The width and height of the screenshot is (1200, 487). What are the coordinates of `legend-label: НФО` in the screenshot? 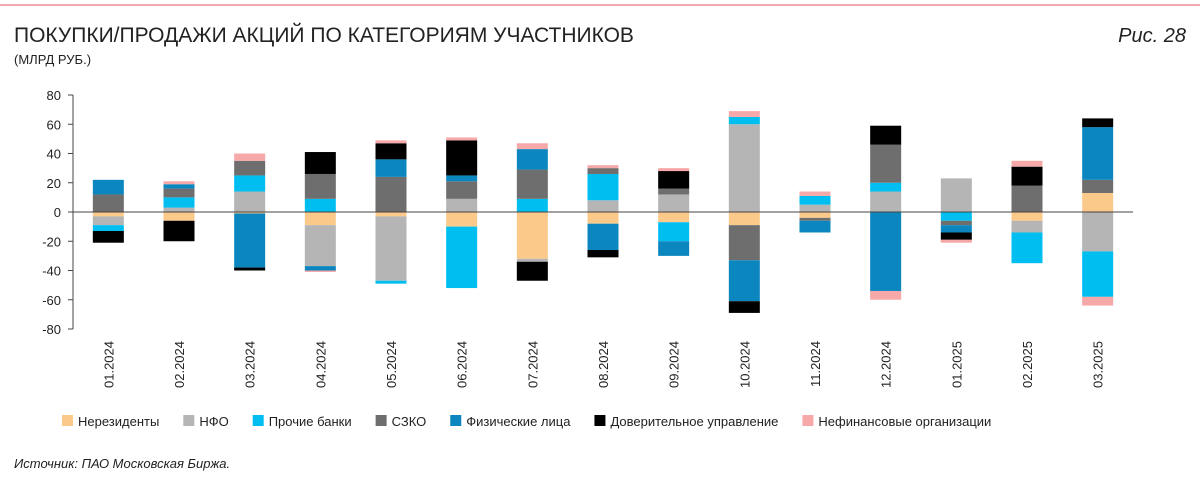 It's located at (213, 421).